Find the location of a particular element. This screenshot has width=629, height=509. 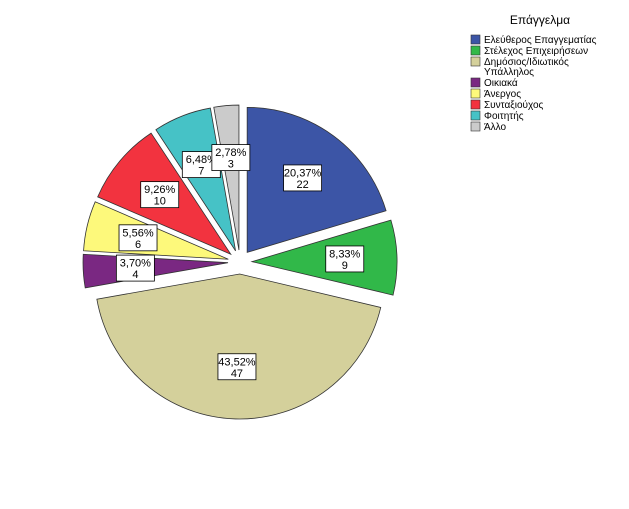

legend-label: Υπάλληλος is located at coordinates (509, 72).